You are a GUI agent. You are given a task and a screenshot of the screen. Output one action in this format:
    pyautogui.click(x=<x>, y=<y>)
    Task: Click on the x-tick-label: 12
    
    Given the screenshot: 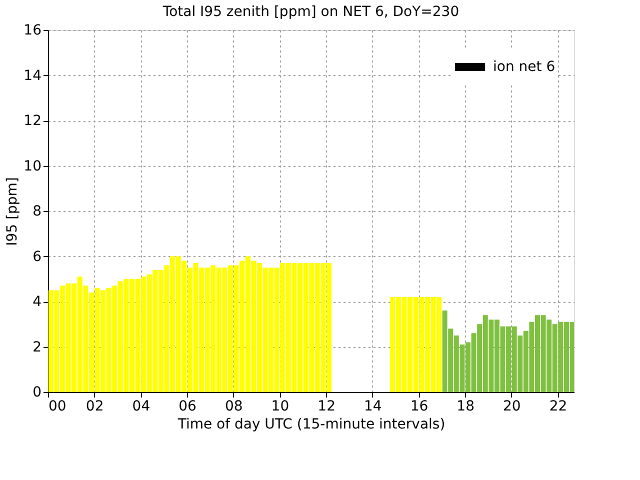 What is the action you would take?
    pyautogui.click(x=327, y=406)
    